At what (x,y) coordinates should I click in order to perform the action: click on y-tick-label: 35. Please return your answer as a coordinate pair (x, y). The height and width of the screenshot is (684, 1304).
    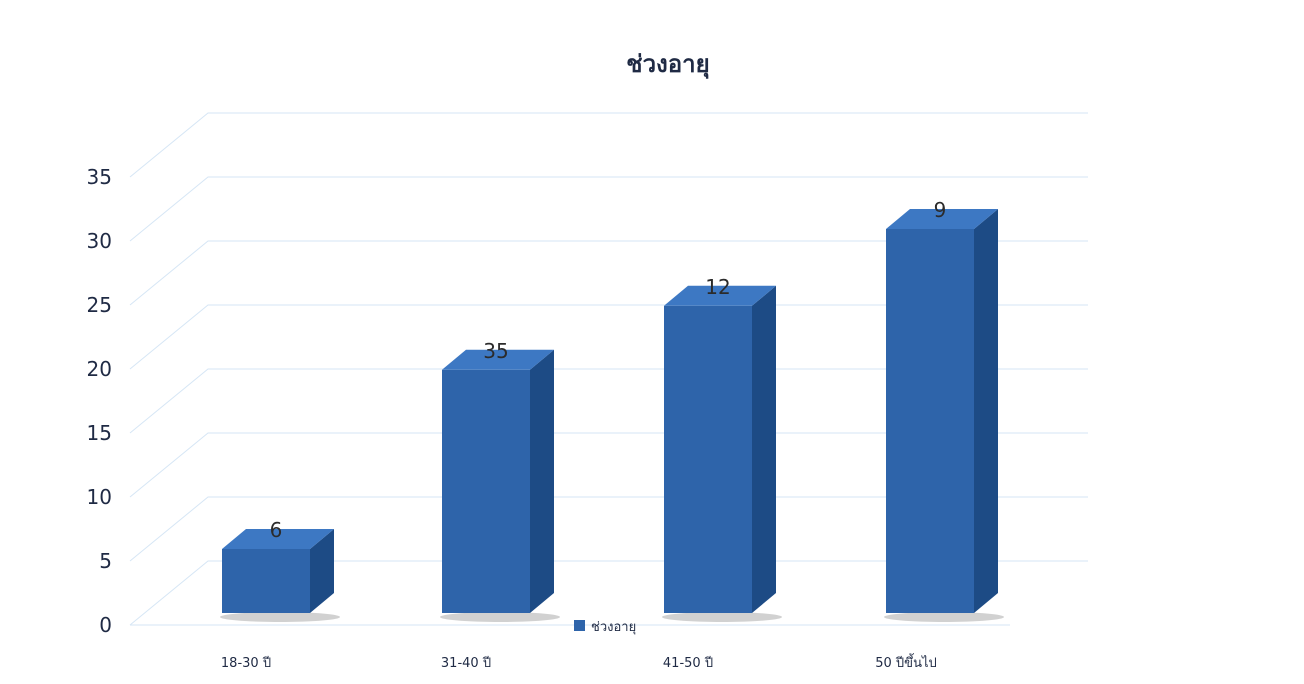
    Looking at the image, I should click on (99, 177).